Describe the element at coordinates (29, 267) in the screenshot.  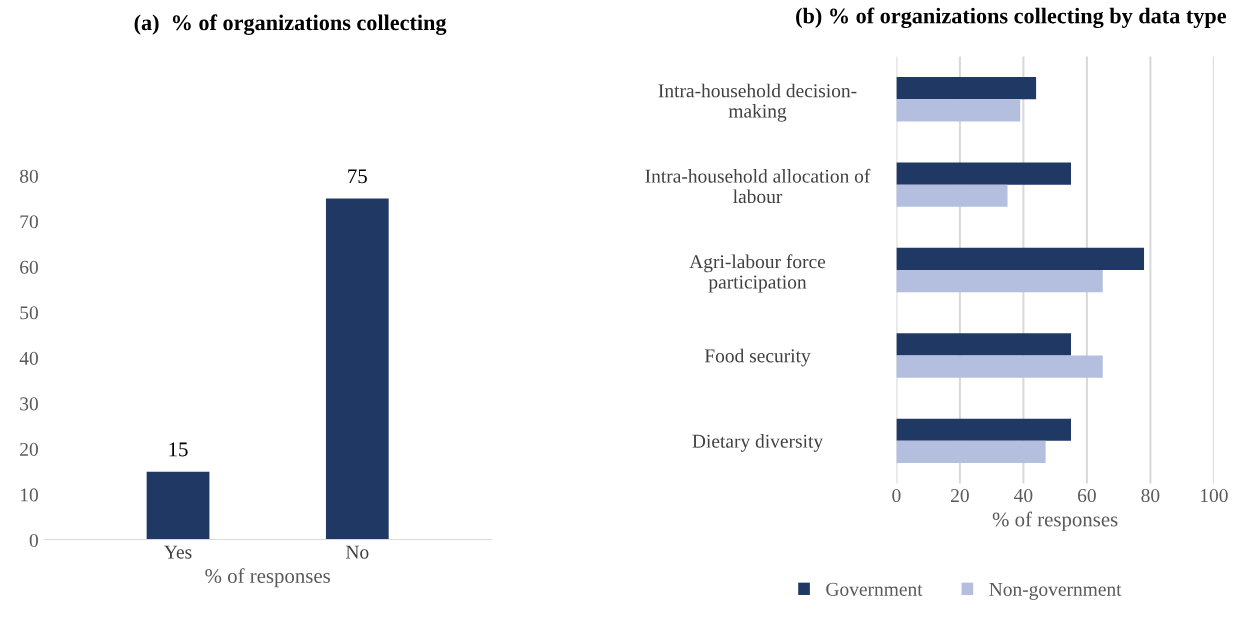
I see `y-tick-label: 60` at that location.